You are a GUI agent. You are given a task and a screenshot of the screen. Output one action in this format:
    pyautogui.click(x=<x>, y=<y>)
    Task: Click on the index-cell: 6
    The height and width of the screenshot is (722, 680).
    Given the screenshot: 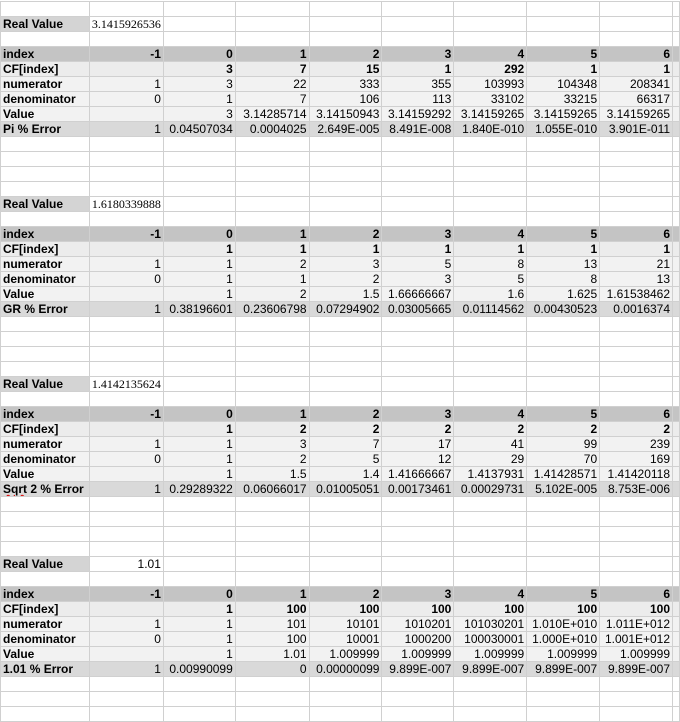 What is the action you would take?
    pyautogui.click(x=636, y=54)
    